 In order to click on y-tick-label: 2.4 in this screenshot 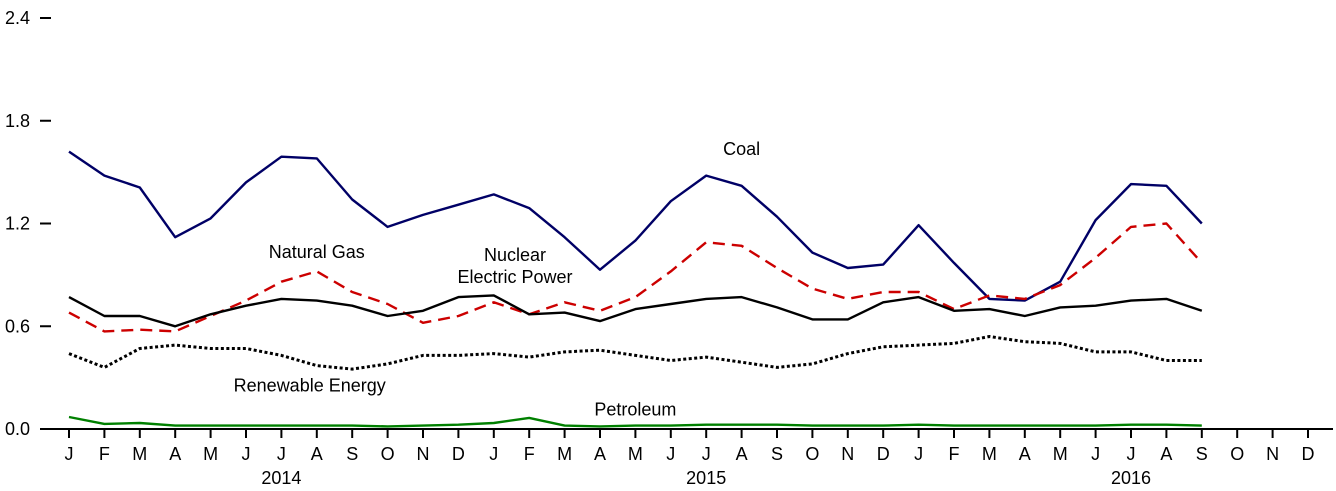, I will do `click(17, 18)`.